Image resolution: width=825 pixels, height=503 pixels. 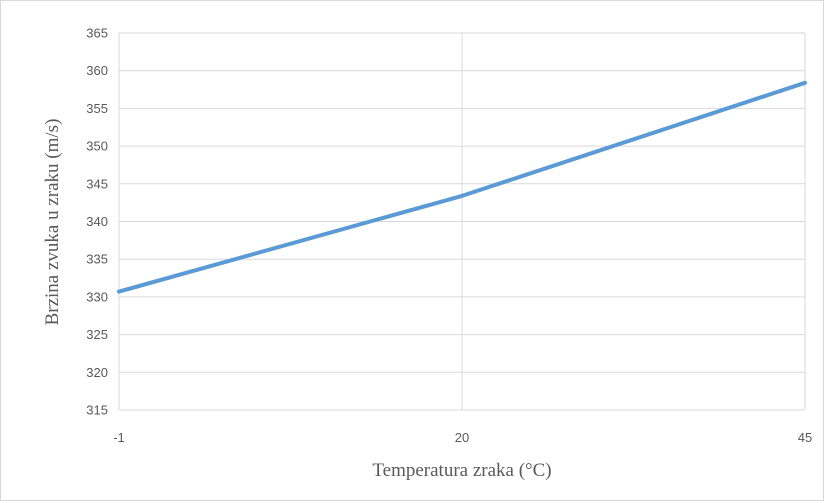 What do you see at coordinates (97, 410) in the screenshot?
I see `y-tick-label: 315` at bounding box center [97, 410].